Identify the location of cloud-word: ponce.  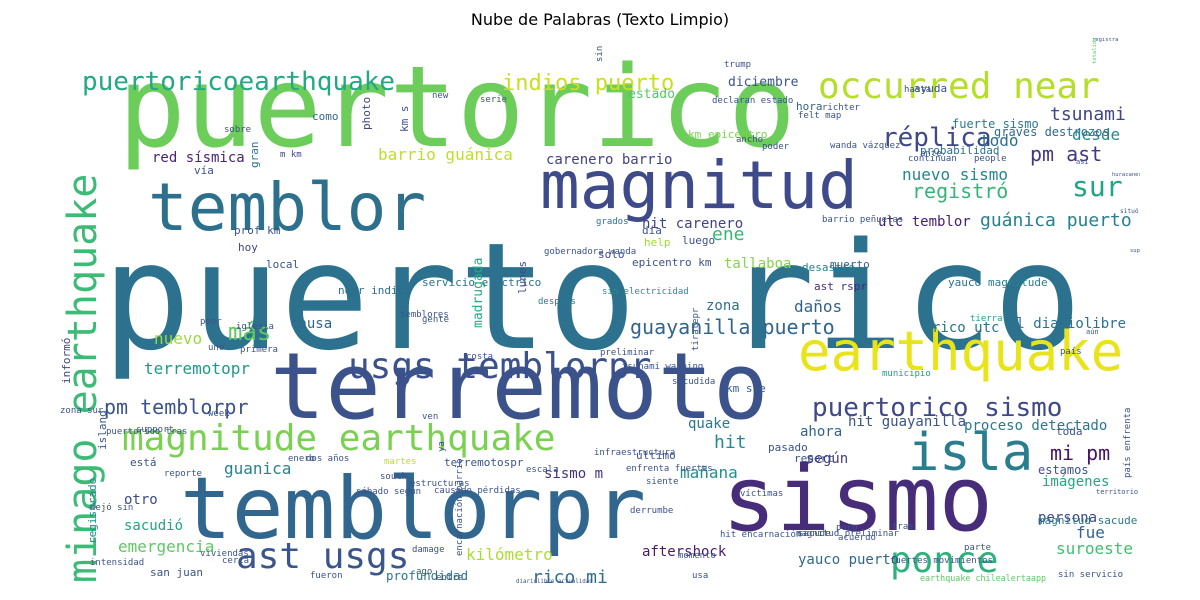
(944, 560).